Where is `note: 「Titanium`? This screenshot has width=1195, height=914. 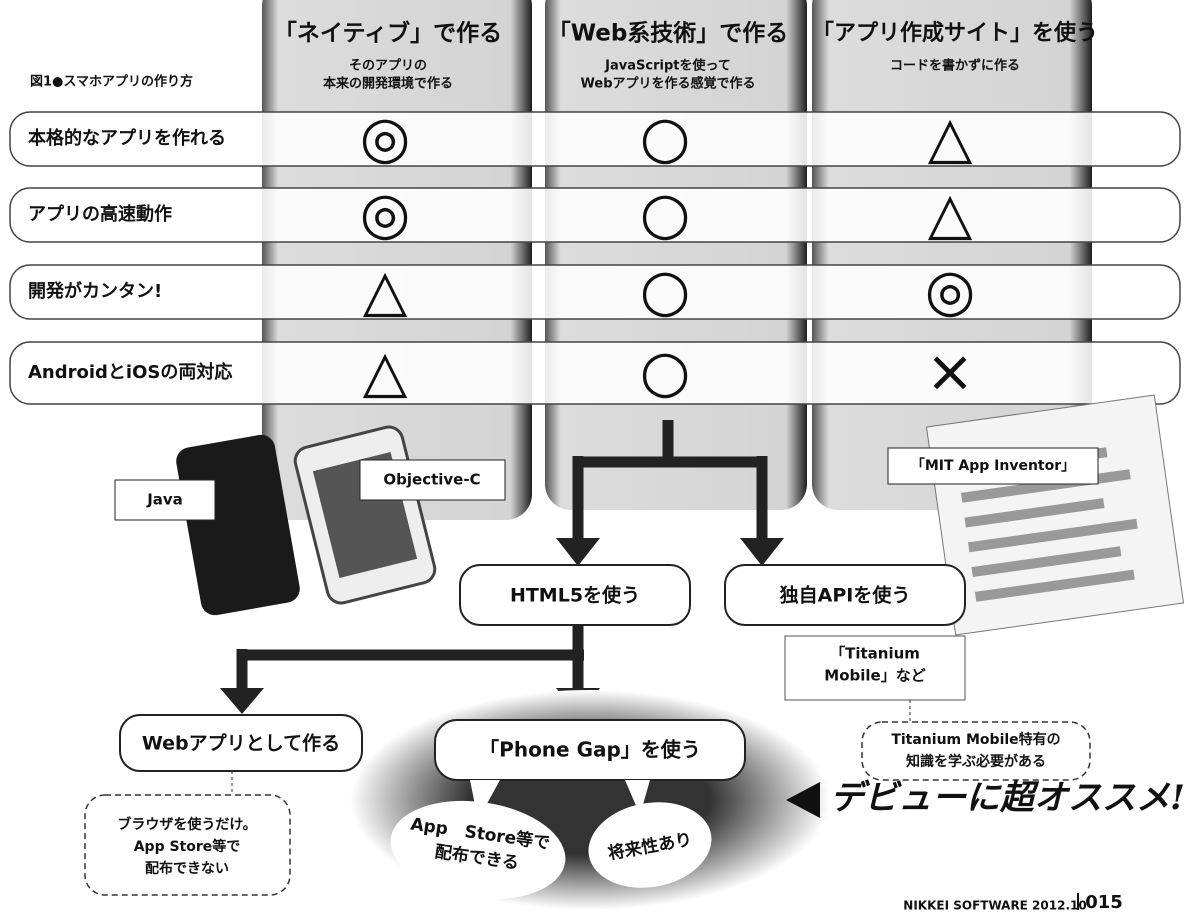 note: 「Titanium is located at coordinates (875, 654).